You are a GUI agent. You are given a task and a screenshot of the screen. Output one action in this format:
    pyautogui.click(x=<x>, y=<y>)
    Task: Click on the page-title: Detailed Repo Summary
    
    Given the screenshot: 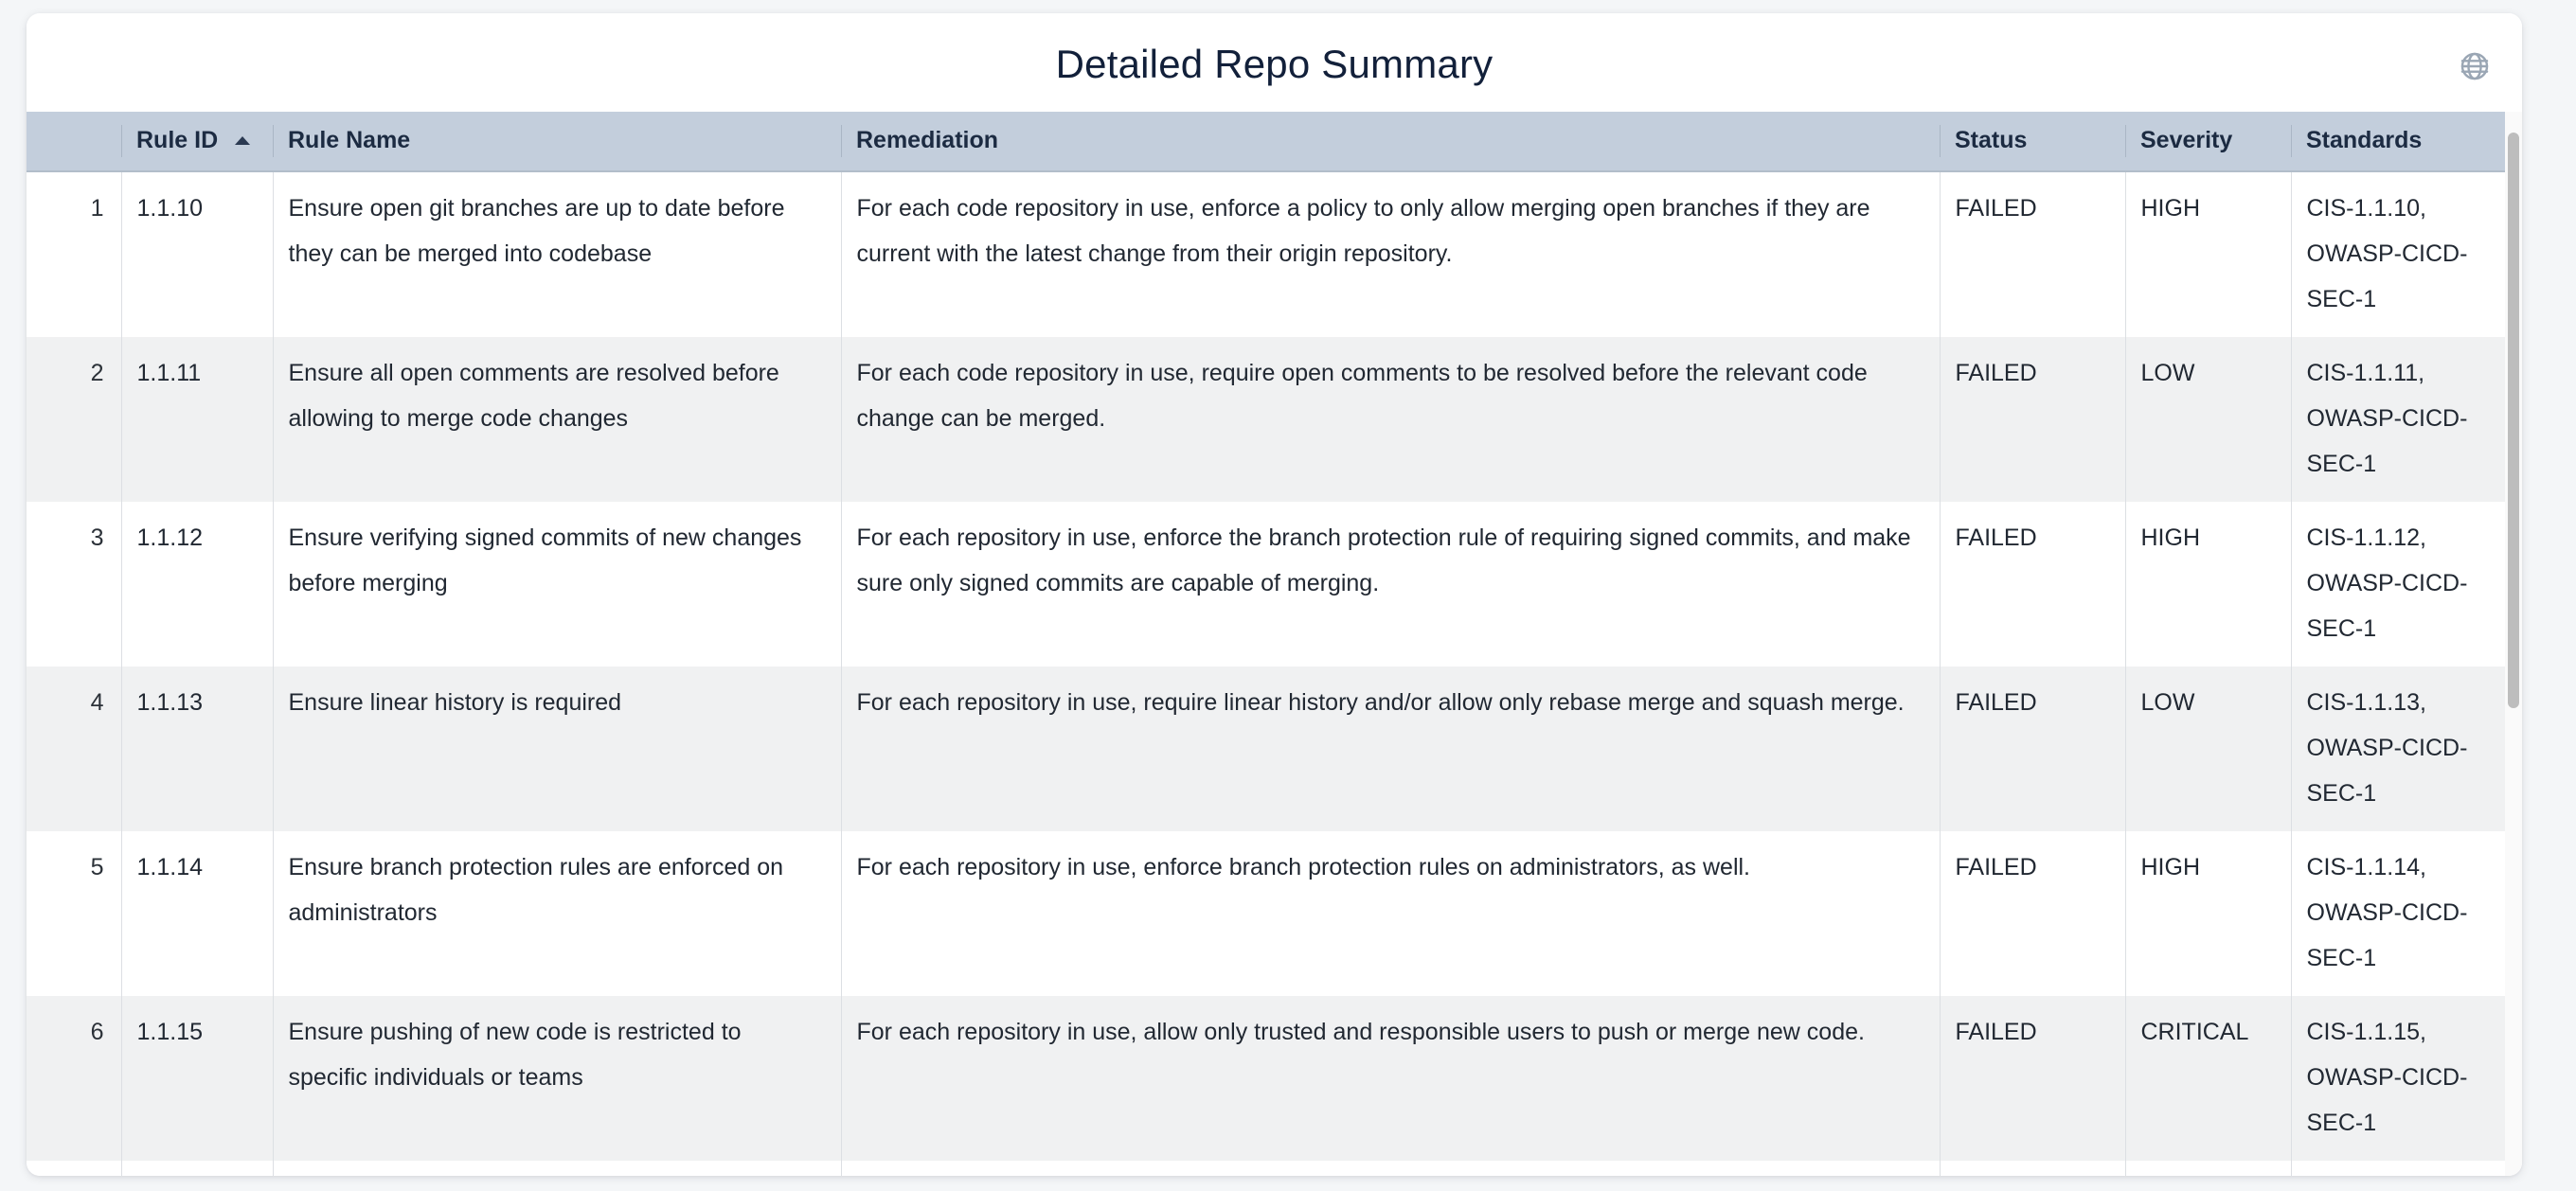 What is the action you would take?
    pyautogui.click(x=1274, y=64)
    